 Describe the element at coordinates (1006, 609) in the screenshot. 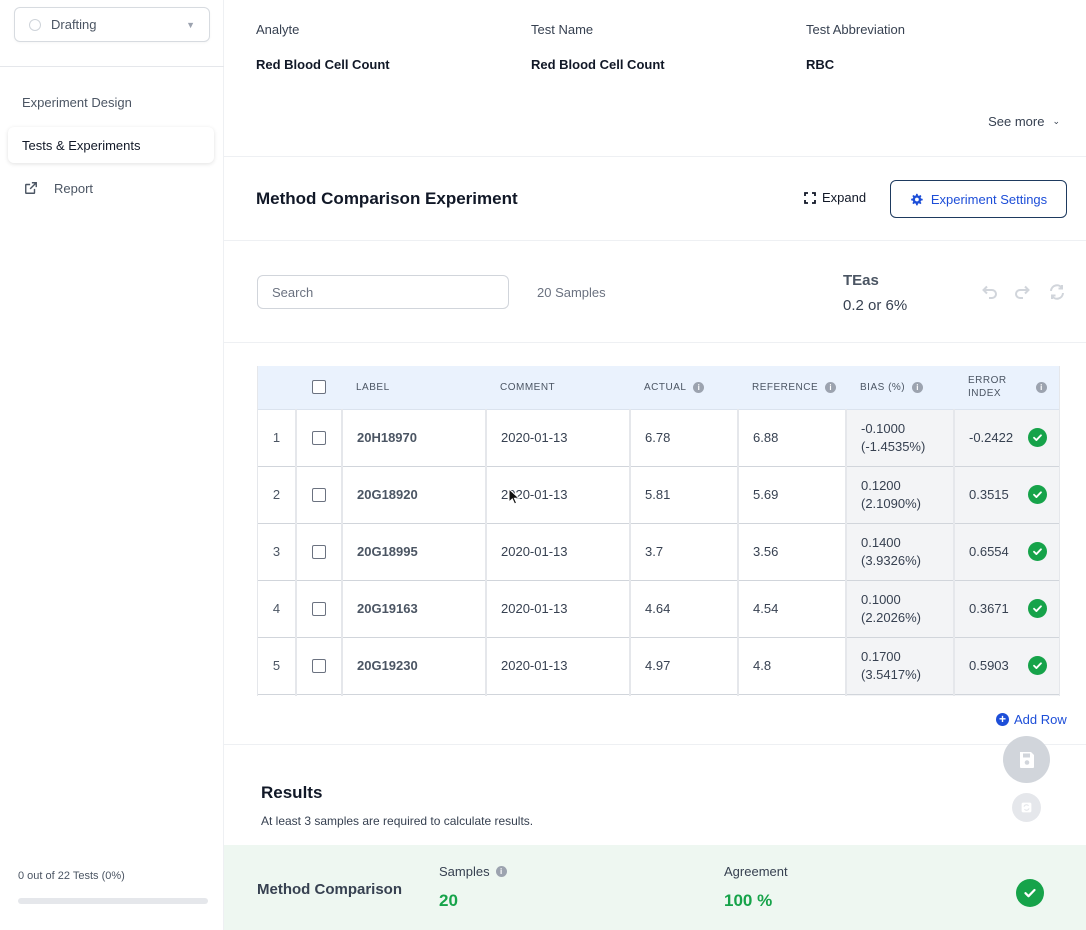

I see `error-index-cell: 0.3671` at that location.